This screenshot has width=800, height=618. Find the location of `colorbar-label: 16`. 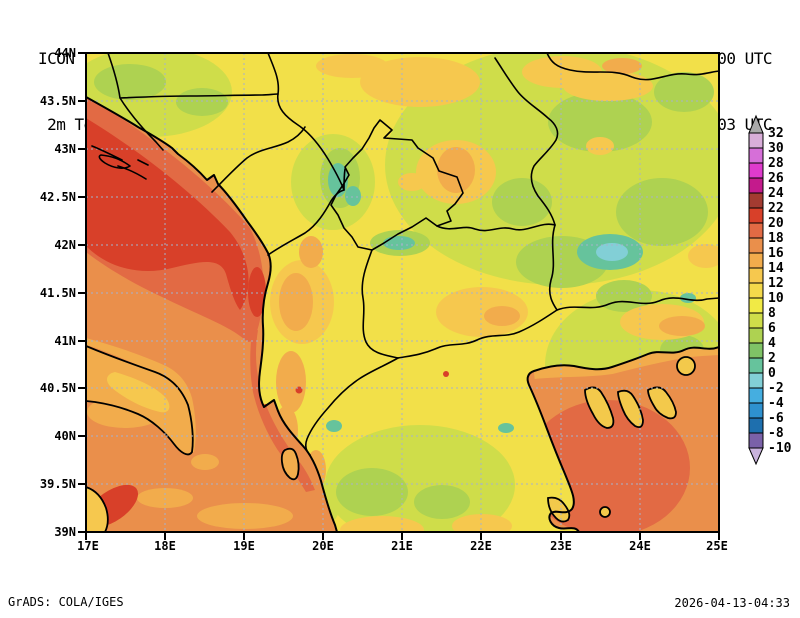

colorbar-label: 16 is located at coordinates (776, 253).